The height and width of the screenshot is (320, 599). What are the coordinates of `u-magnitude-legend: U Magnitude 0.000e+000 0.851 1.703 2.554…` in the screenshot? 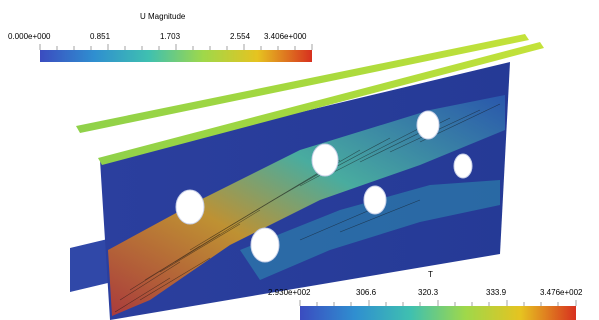 It's located at (160, 39).